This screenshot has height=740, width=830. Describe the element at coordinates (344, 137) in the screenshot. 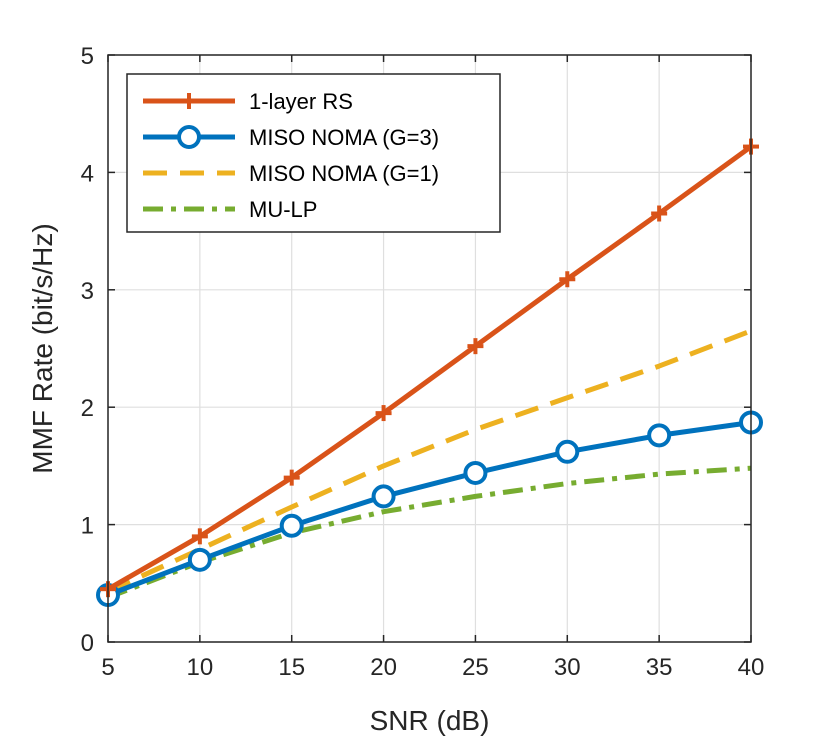

I see `legend-label: MISO NOMA (G=3)` at that location.